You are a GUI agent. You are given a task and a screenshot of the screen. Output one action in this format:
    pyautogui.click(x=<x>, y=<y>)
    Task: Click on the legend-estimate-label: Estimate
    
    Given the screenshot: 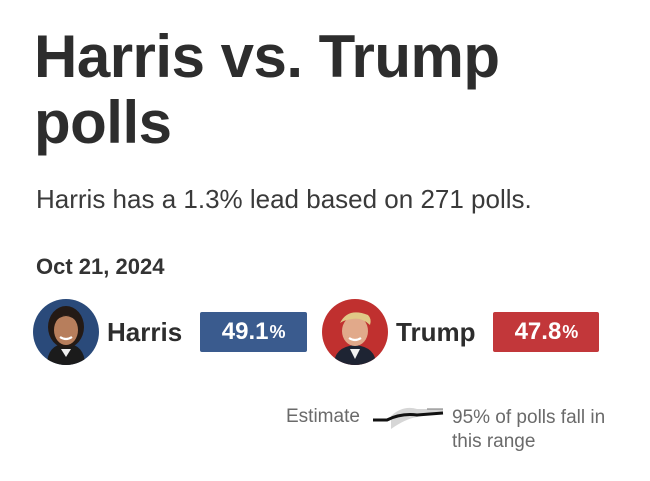 What is the action you would take?
    pyautogui.click(x=323, y=416)
    